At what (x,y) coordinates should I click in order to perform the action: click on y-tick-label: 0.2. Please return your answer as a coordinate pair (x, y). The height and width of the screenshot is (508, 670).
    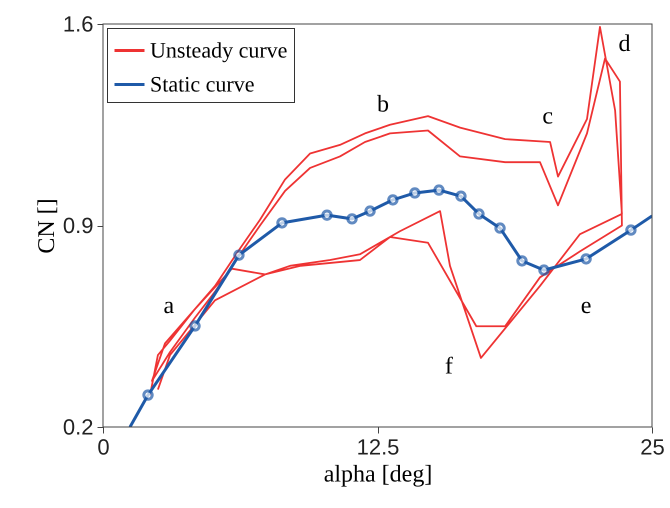
    Looking at the image, I should click on (78, 427).